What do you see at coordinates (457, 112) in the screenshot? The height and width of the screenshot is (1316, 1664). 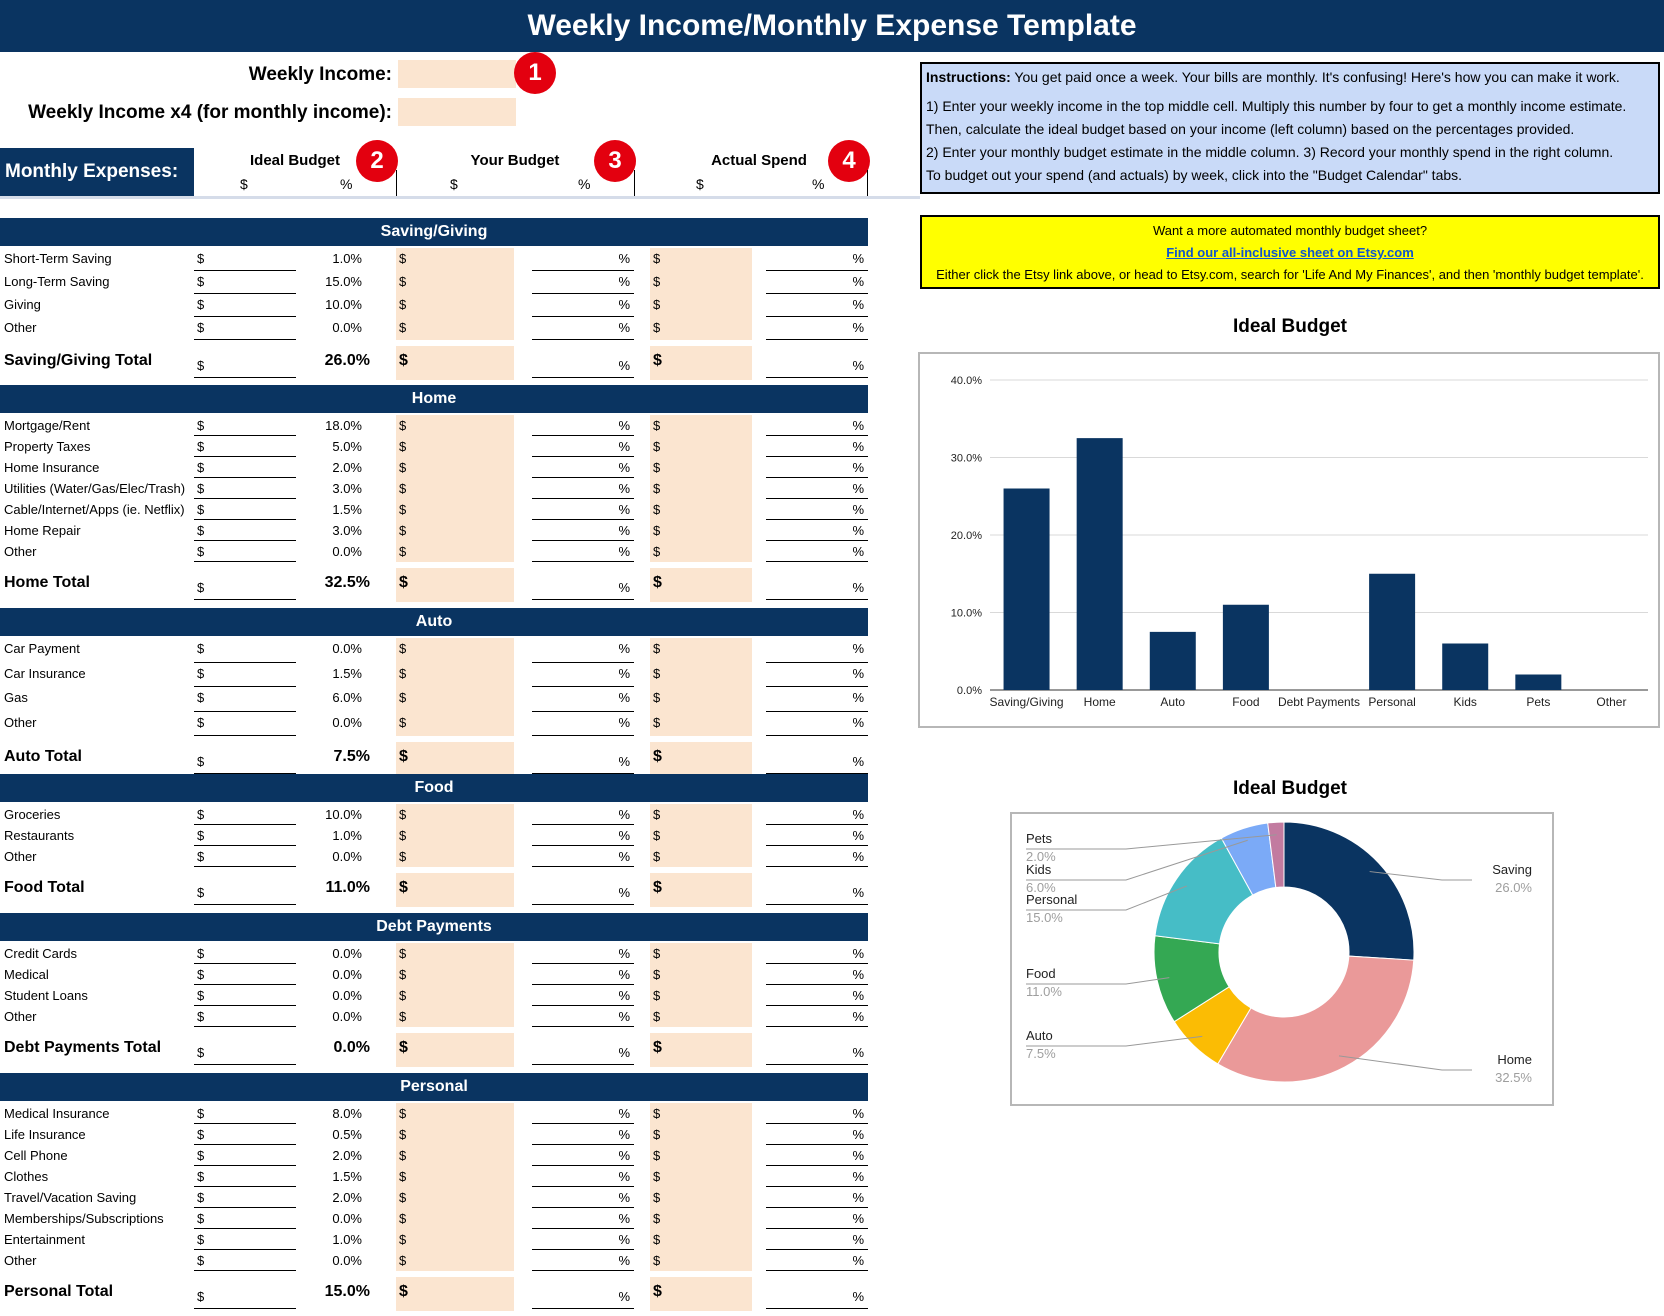 I see `monthly-income-input` at bounding box center [457, 112].